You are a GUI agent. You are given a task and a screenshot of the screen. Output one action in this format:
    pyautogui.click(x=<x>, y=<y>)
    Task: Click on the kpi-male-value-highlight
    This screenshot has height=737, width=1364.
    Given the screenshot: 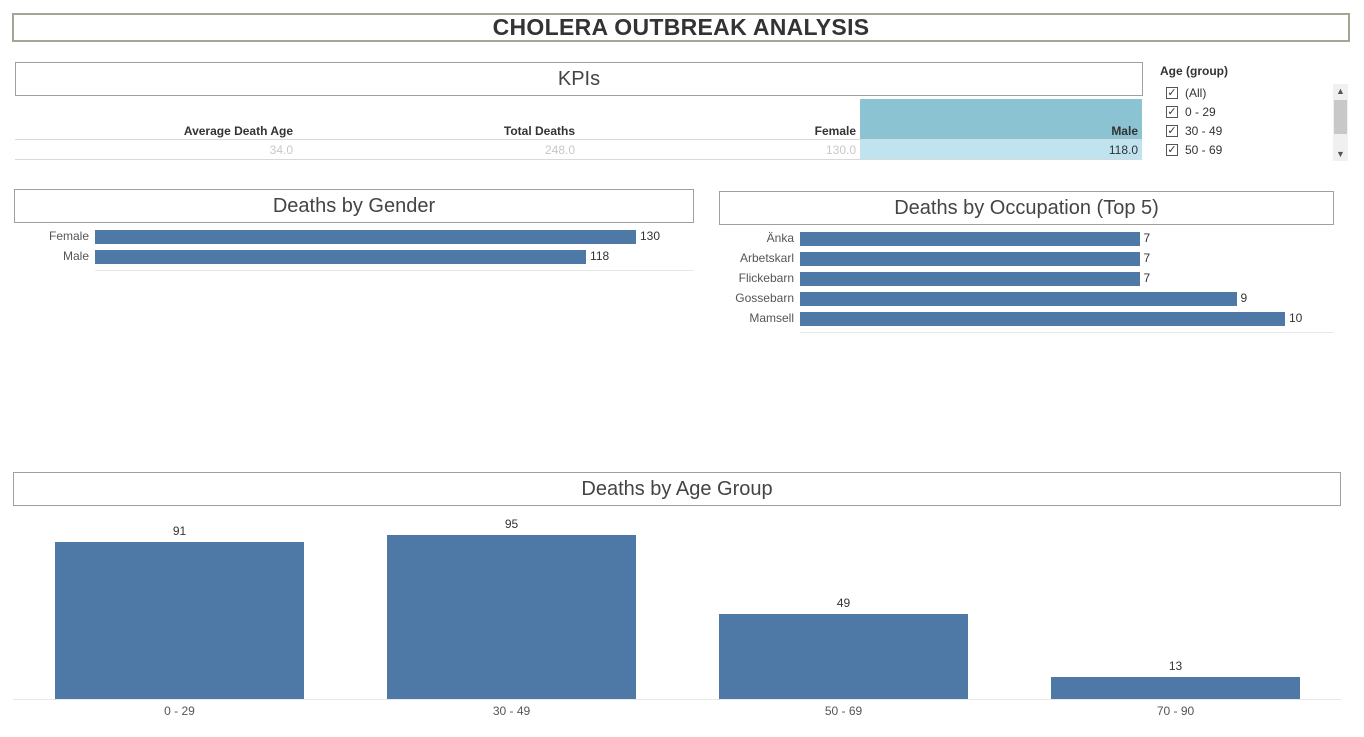 What is the action you would take?
    pyautogui.click(x=1001, y=149)
    